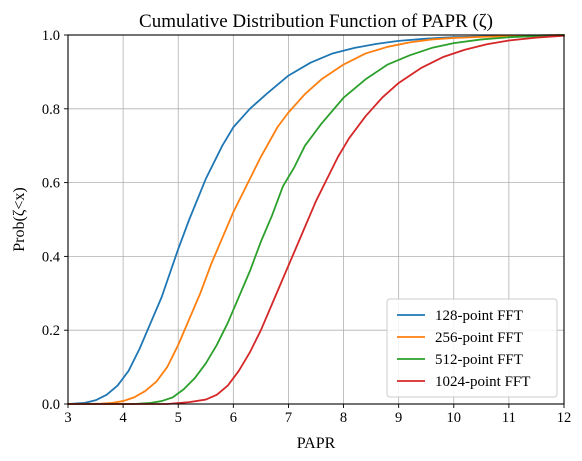  Describe the element at coordinates (51, 110) in the screenshot. I see `y-tick-label: 0.8` at that location.